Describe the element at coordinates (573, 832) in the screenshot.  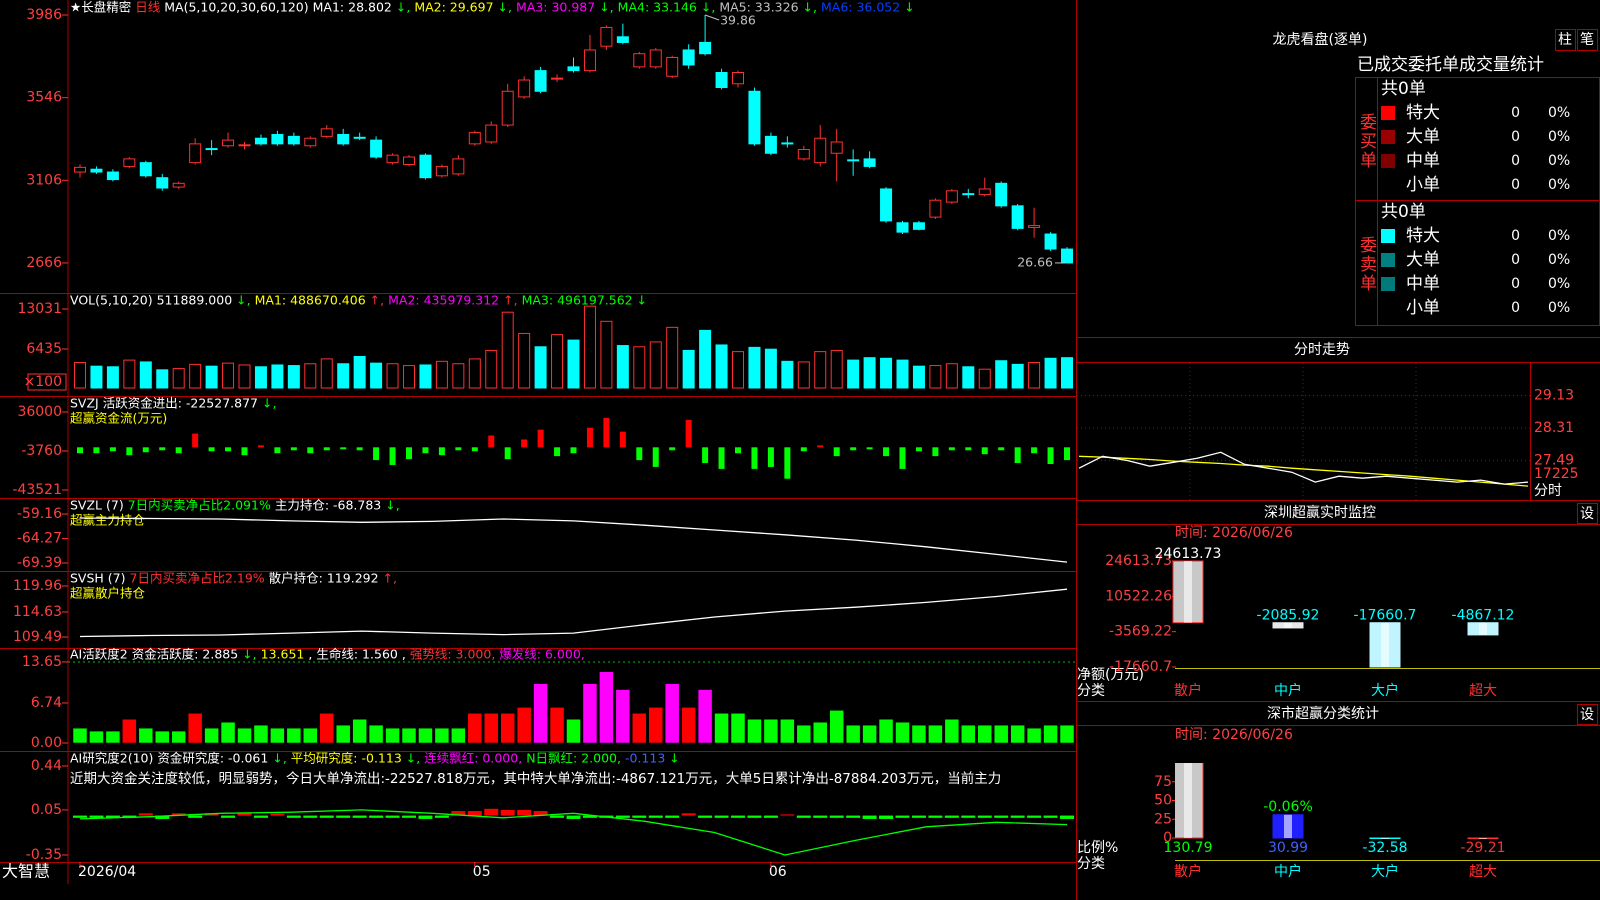
I see `research-line` at that location.